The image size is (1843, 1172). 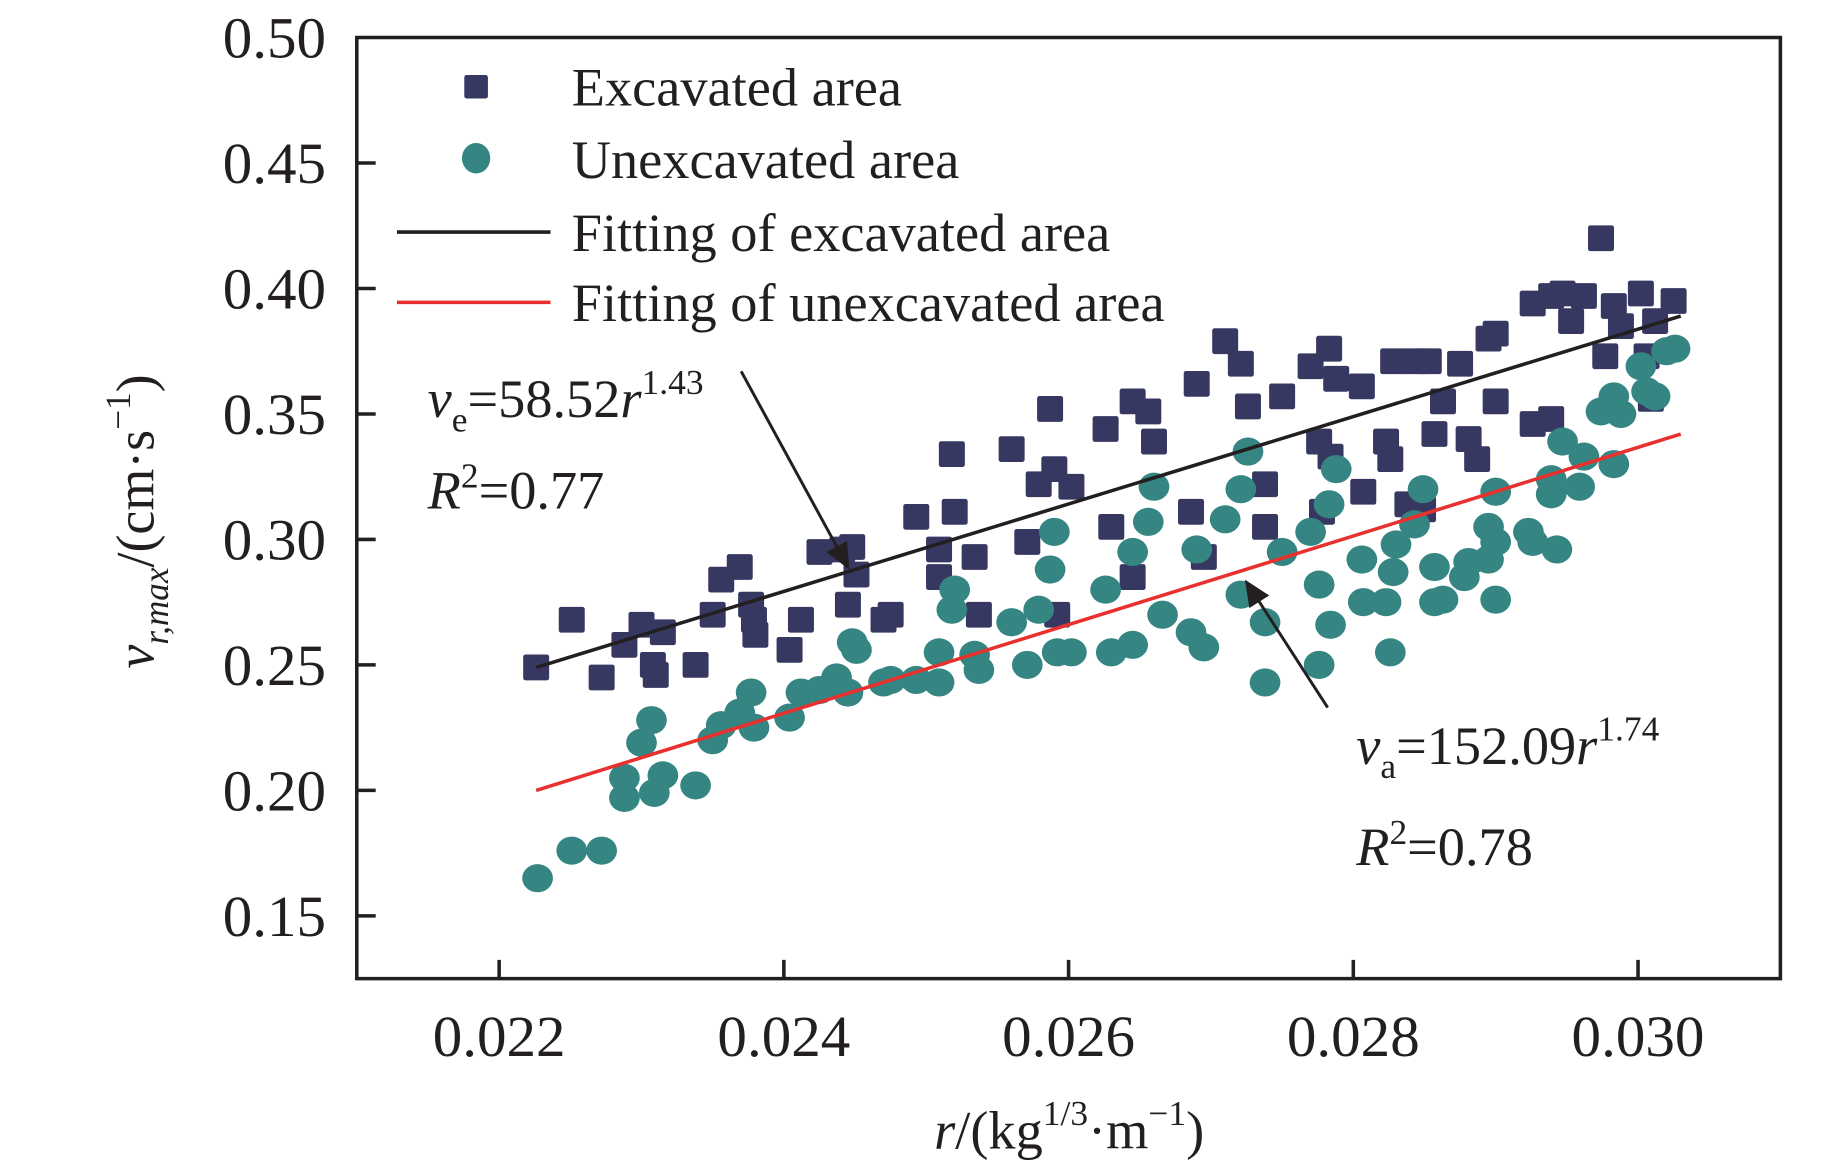 I want to click on y-tick-label: 0.30, so click(x=274, y=540).